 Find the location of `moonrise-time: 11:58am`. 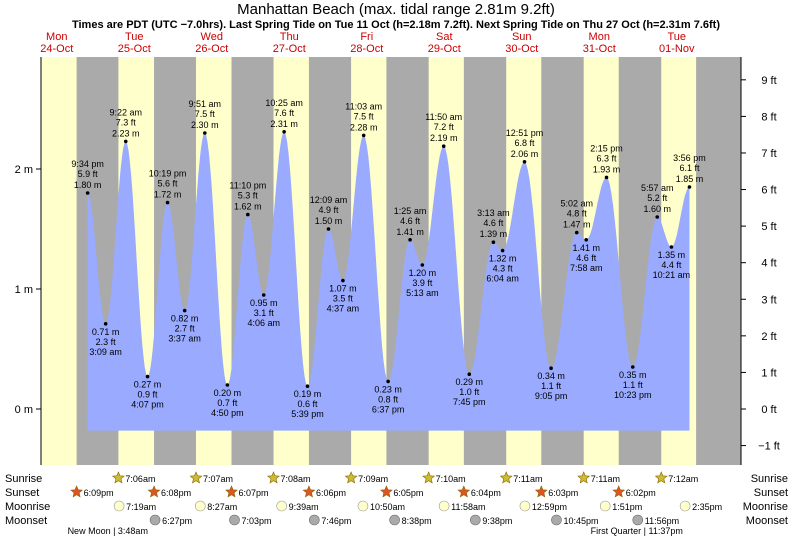

moonrise-time: 11:58am is located at coordinates (468, 507).